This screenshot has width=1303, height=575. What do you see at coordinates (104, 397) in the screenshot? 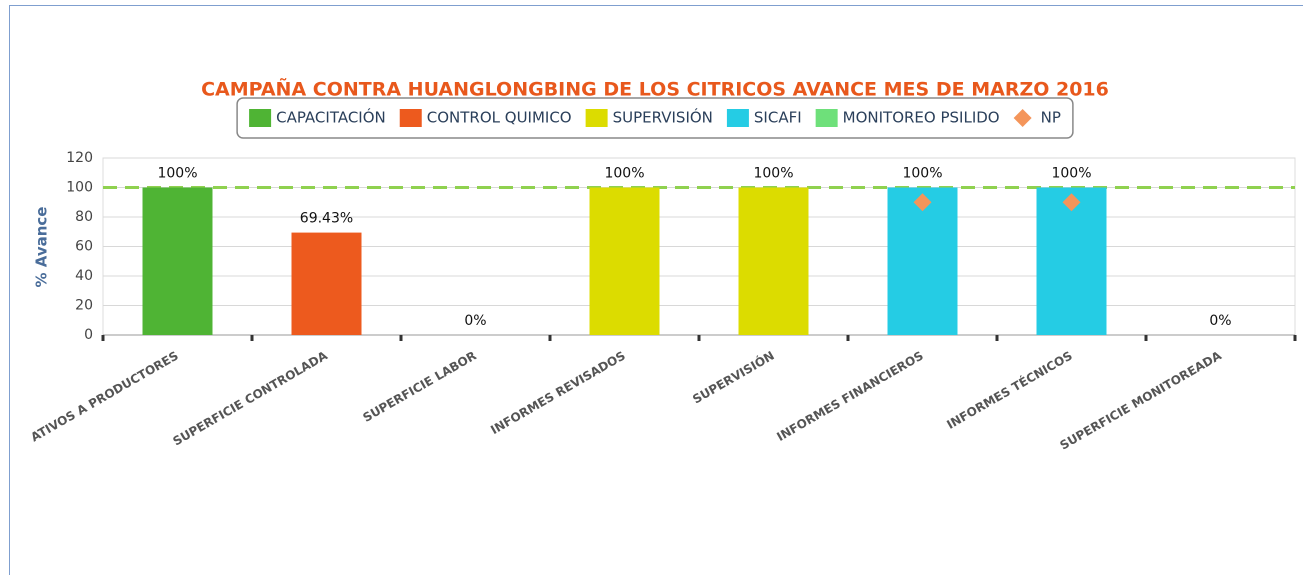
I see `x-tick-label: ATIVOS A PRODUCTORES` at bounding box center [104, 397].